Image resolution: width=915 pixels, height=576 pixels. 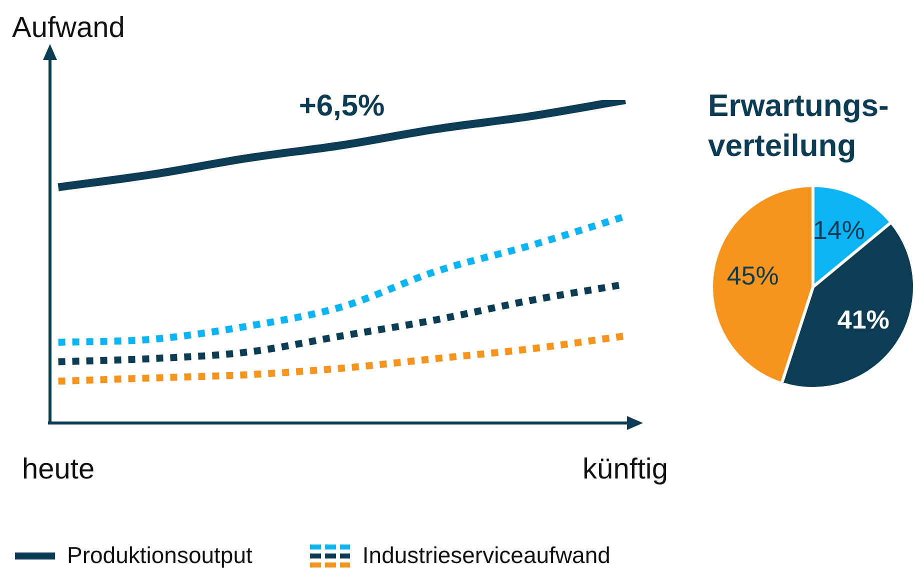 I want to click on annotation: +6,5%, so click(x=341, y=106).